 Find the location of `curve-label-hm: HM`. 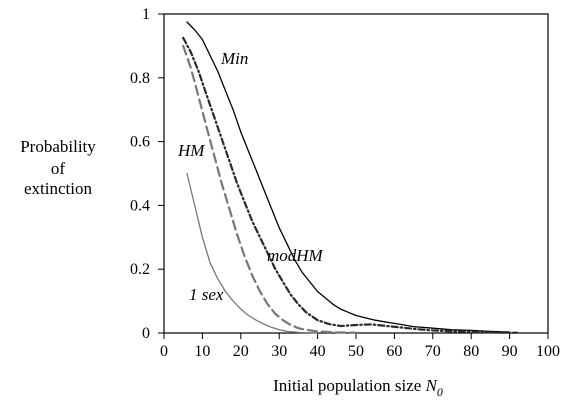

curve-label-hm: HM is located at coordinates (191, 150).